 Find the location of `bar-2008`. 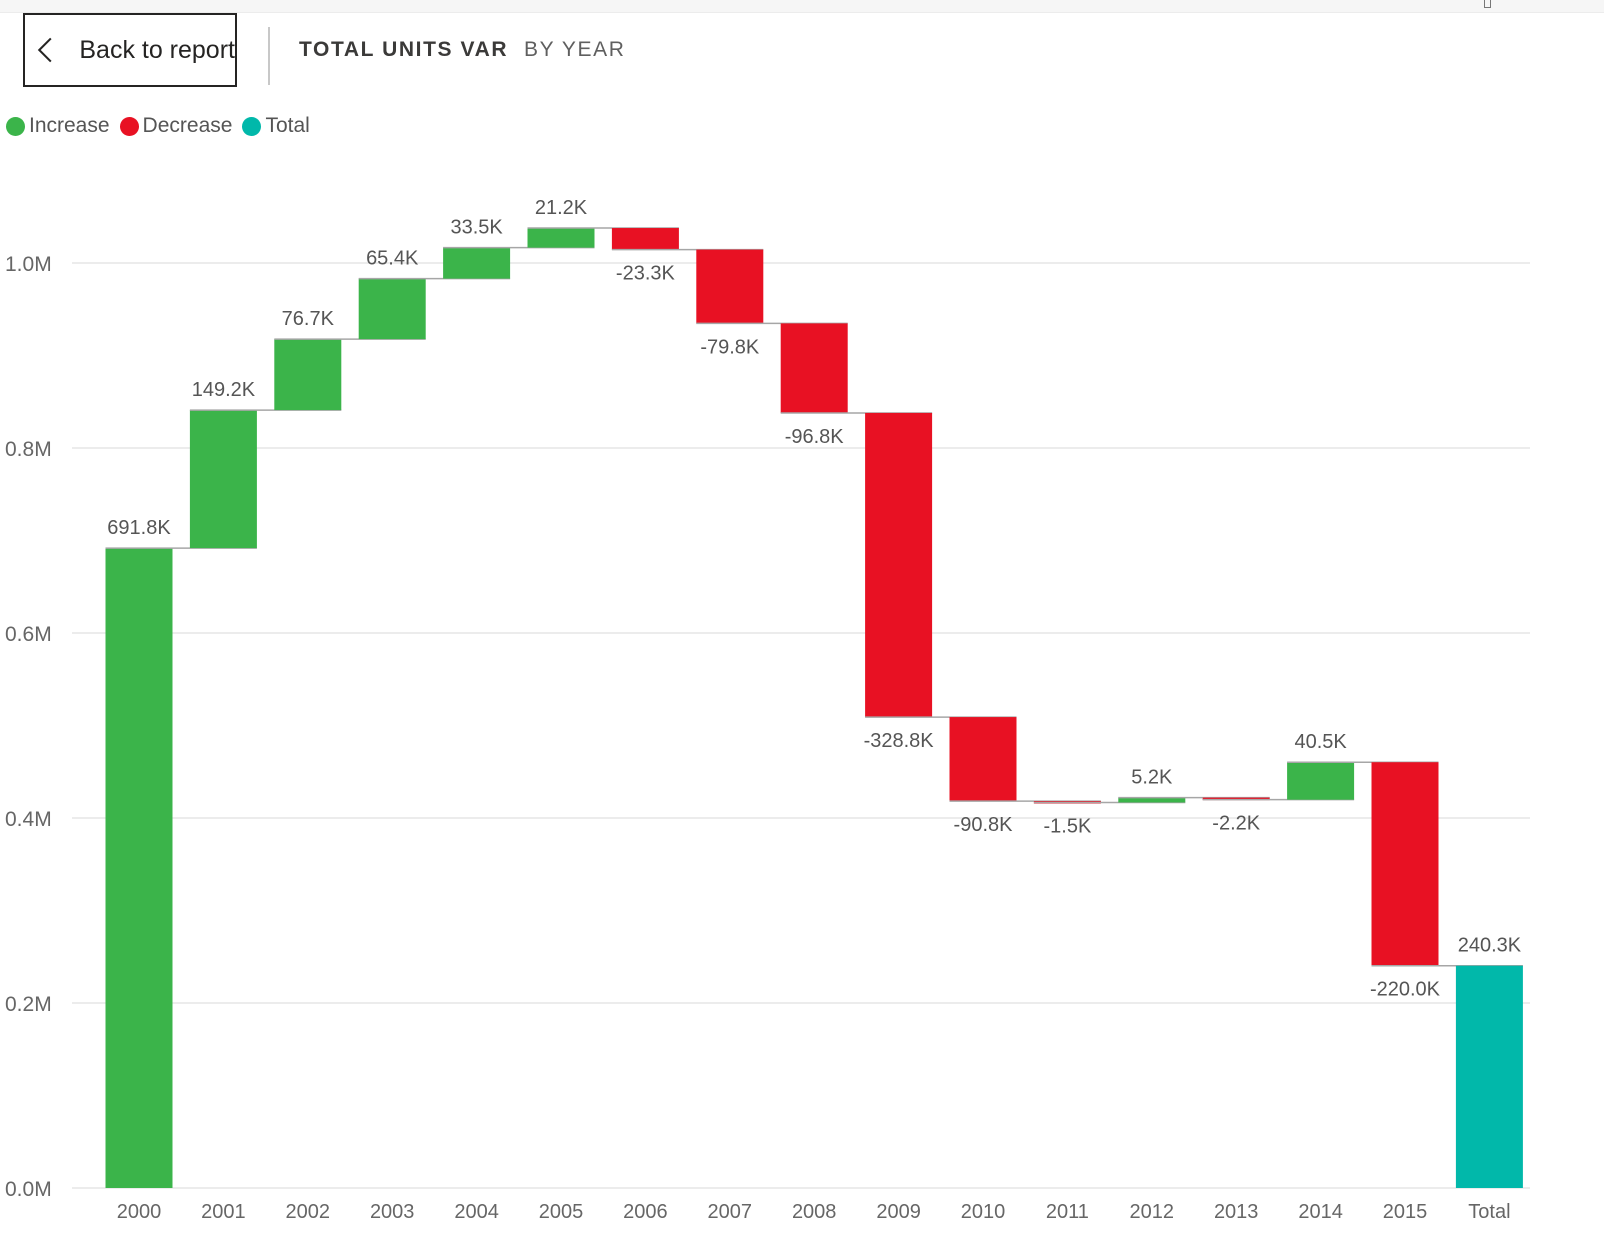

bar-2008 is located at coordinates (814, 368).